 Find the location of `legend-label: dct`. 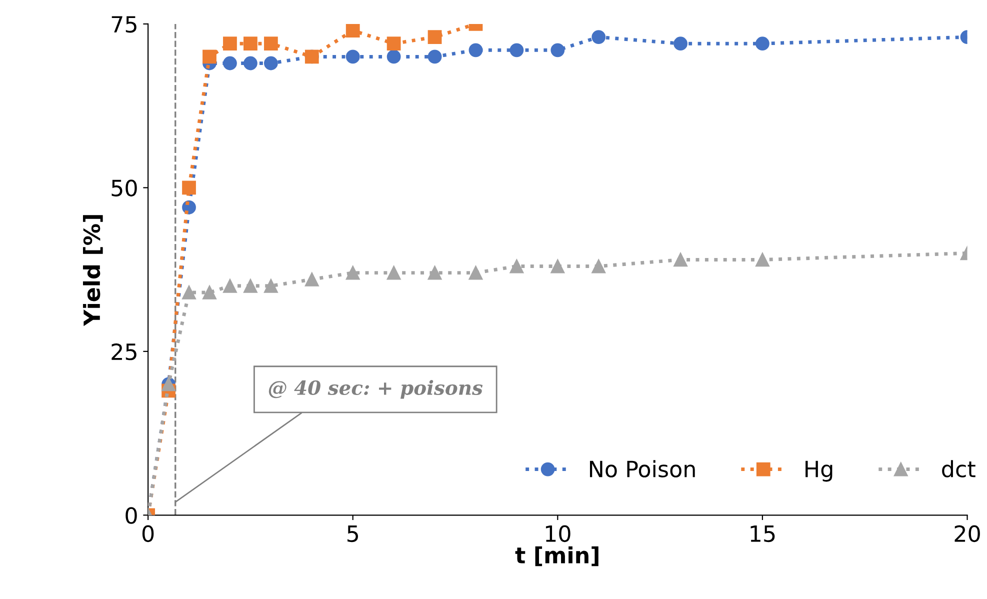

legend-label: dct is located at coordinates (959, 469).